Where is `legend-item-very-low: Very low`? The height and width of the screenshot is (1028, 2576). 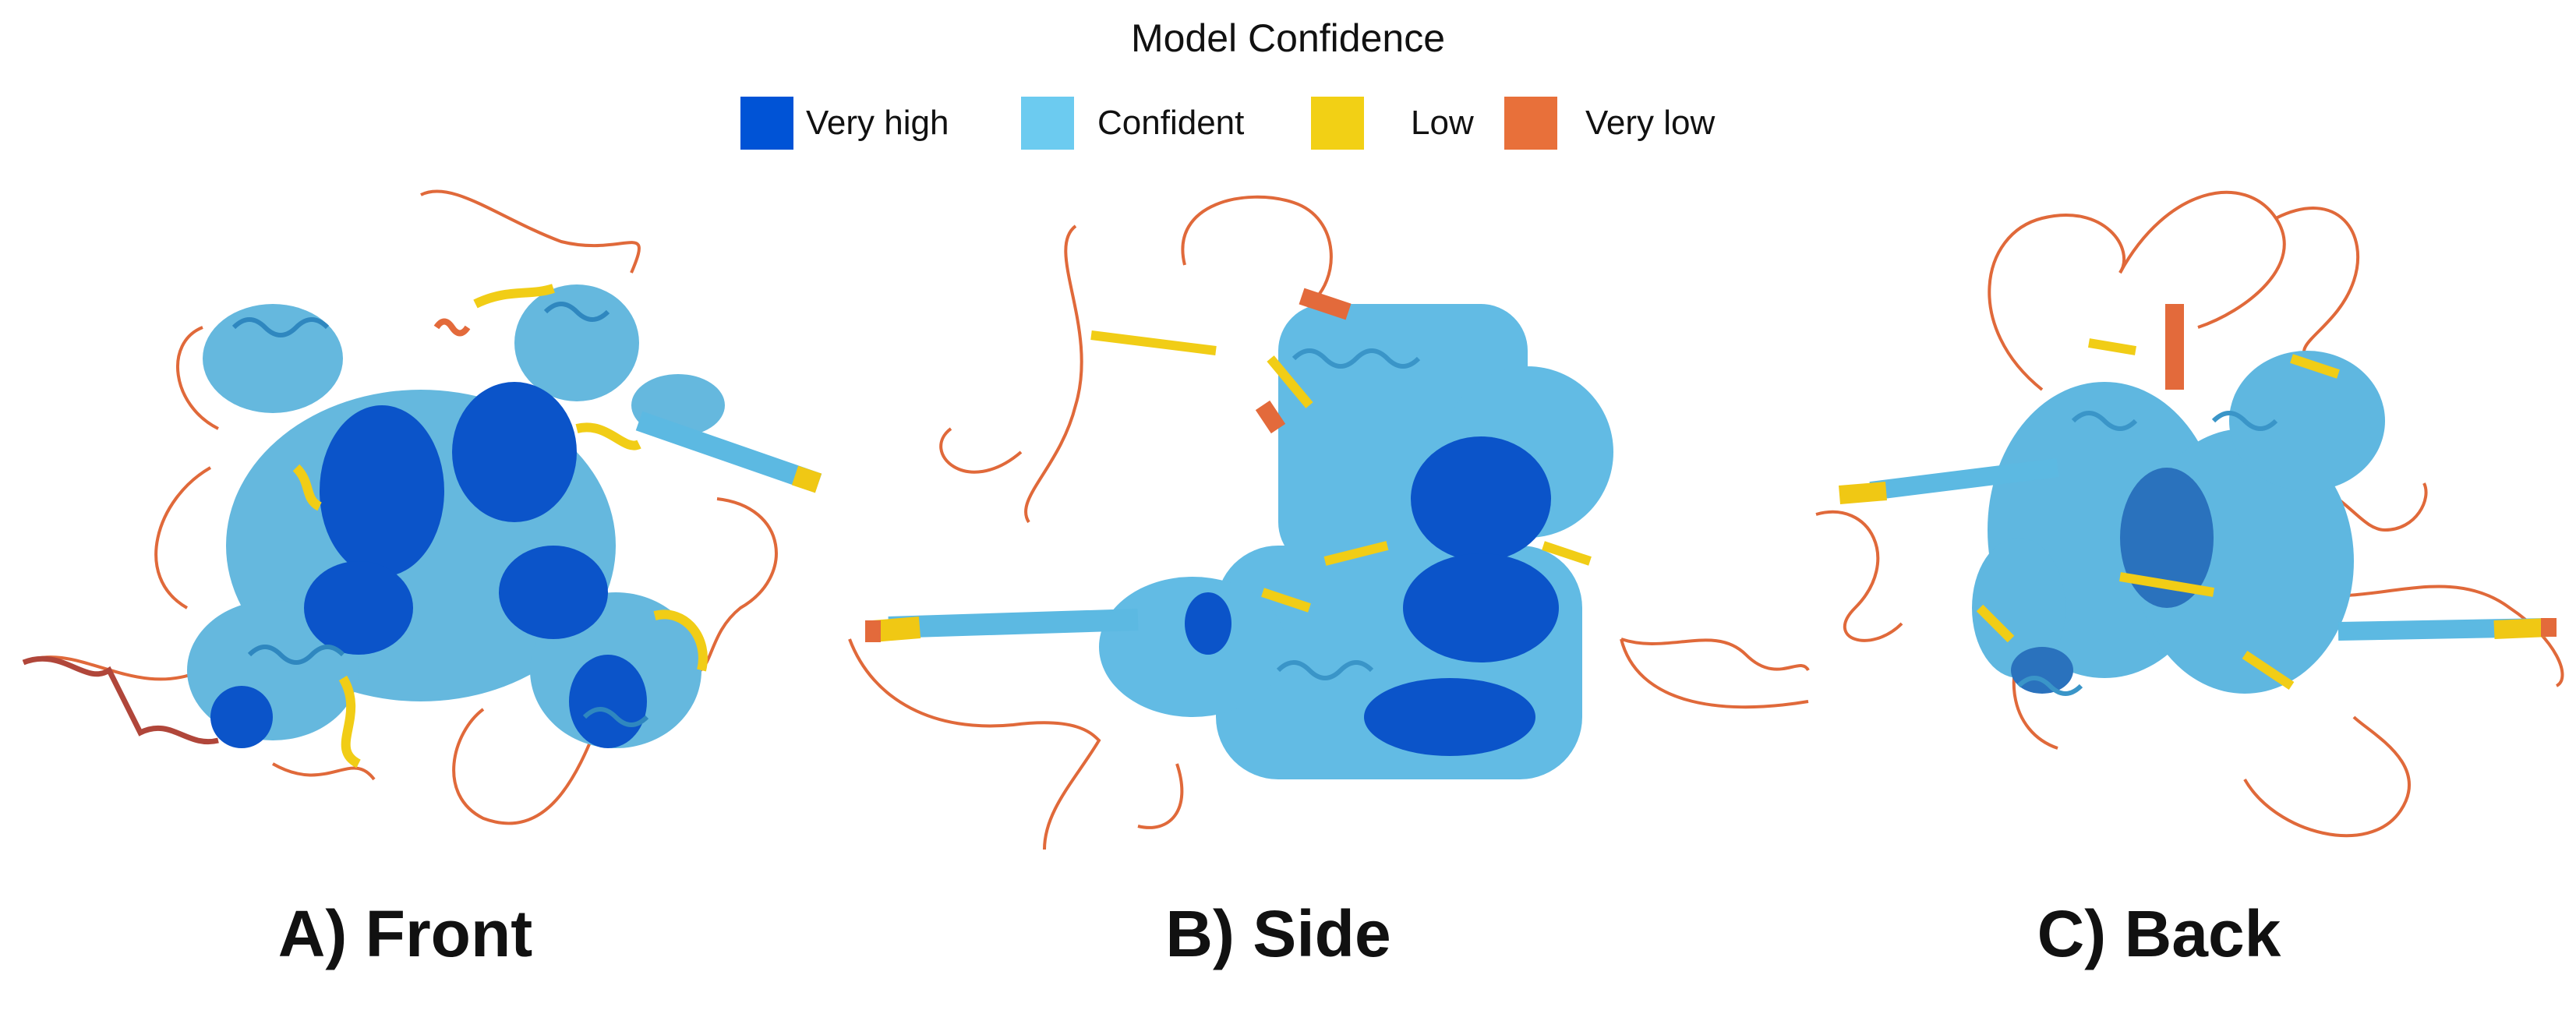 legend-item-very-low: Very low is located at coordinates (1609, 124).